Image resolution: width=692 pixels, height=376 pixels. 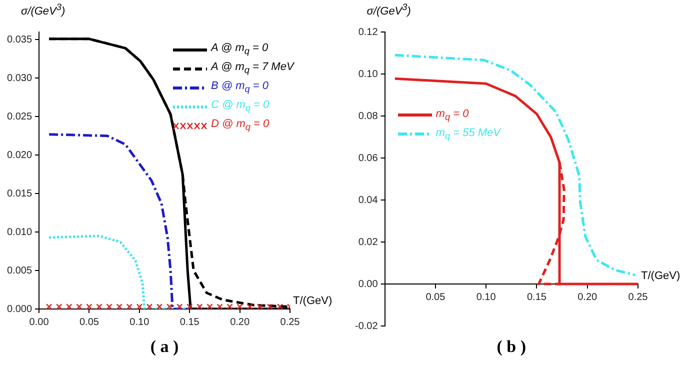 What do you see at coordinates (240, 106) in the screenshot?
I see `legend-label: C @ m$_{q}$ = 0` at bounding box center [240, 106].